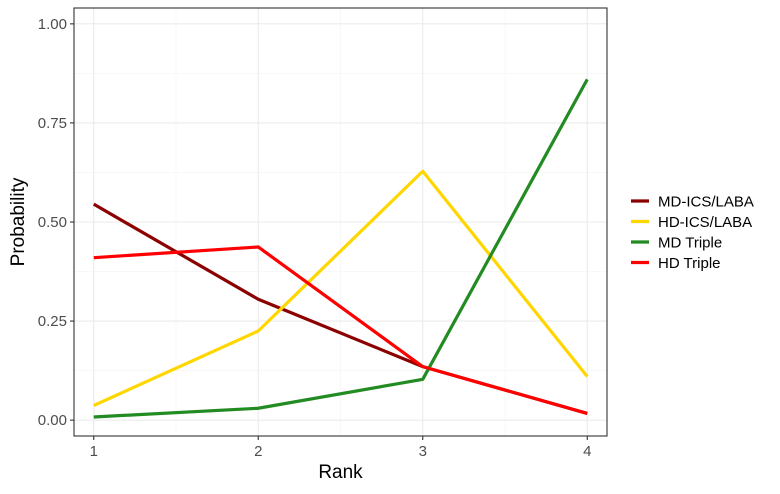 The height and width of the screenshot is (494, 780). What do you see at coordinates (692, 233) in the screenshot?
I see `legend: MD-ICS/LABA HD-ICS/LABA MD Triple HD Triple` at bounding box center [692, 233].